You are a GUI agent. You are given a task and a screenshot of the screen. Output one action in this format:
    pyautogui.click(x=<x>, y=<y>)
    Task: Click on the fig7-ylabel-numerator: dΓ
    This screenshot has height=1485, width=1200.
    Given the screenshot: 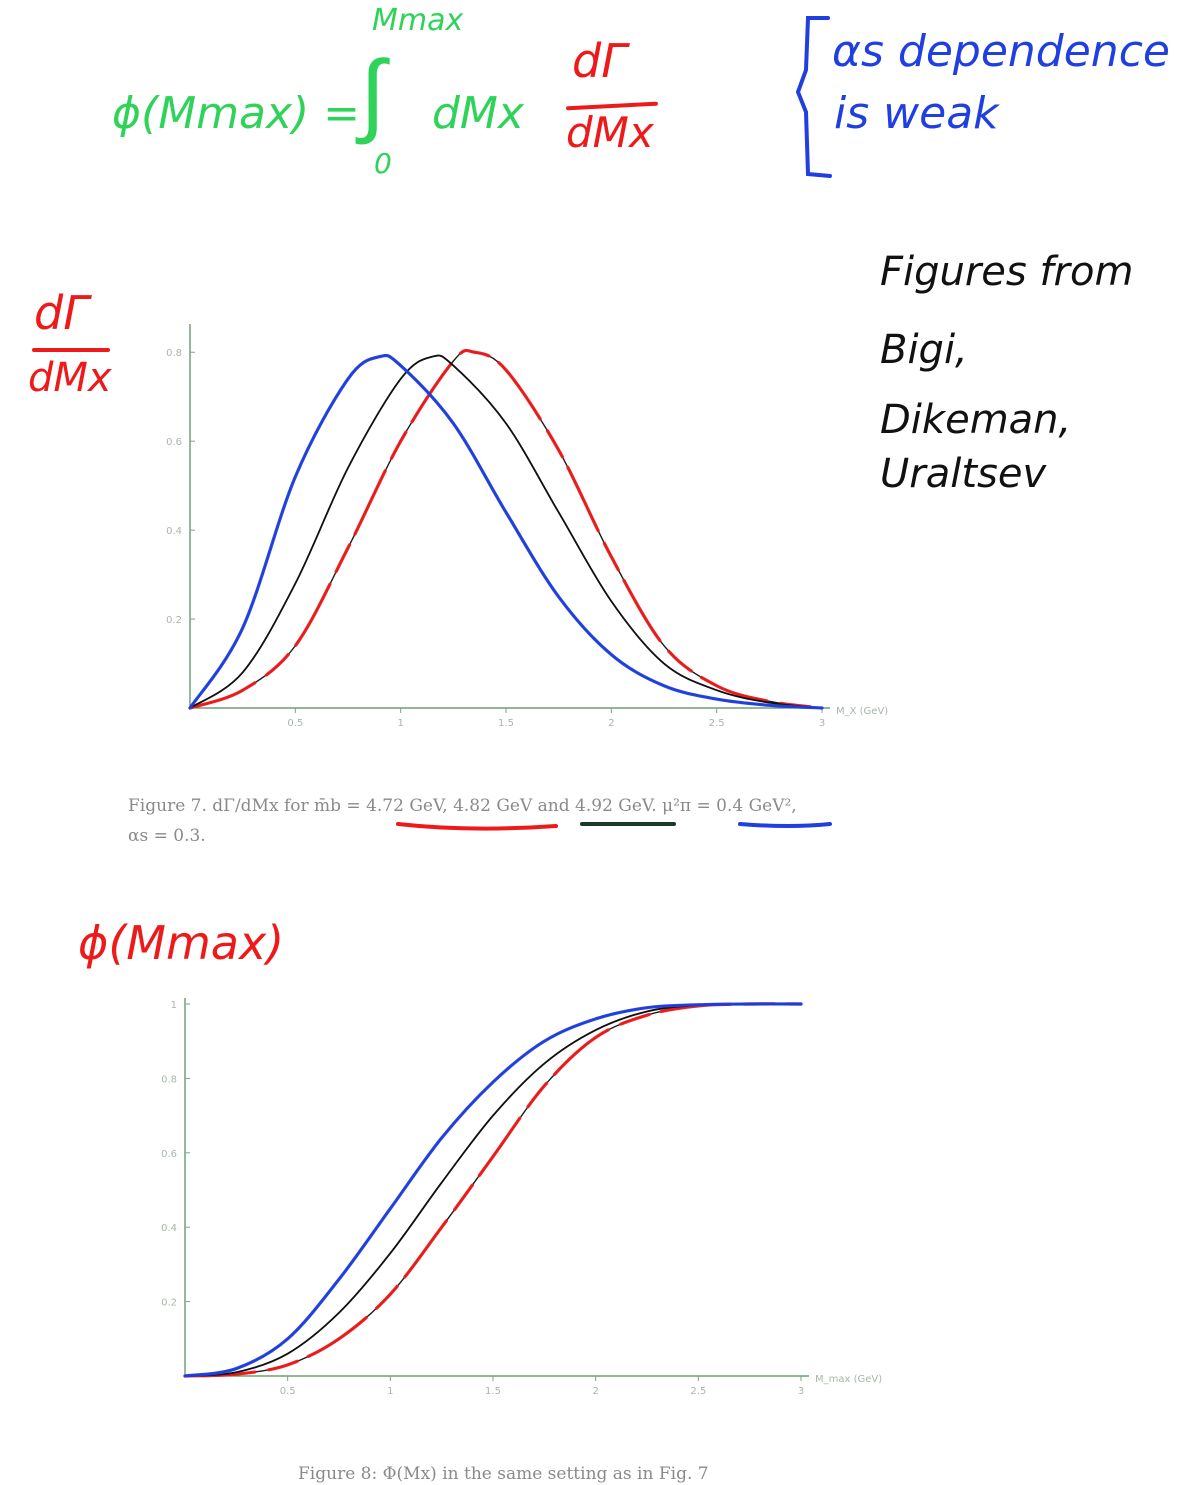 What is the action you would take?
    pyautogui.click(x=61, y=313)
    